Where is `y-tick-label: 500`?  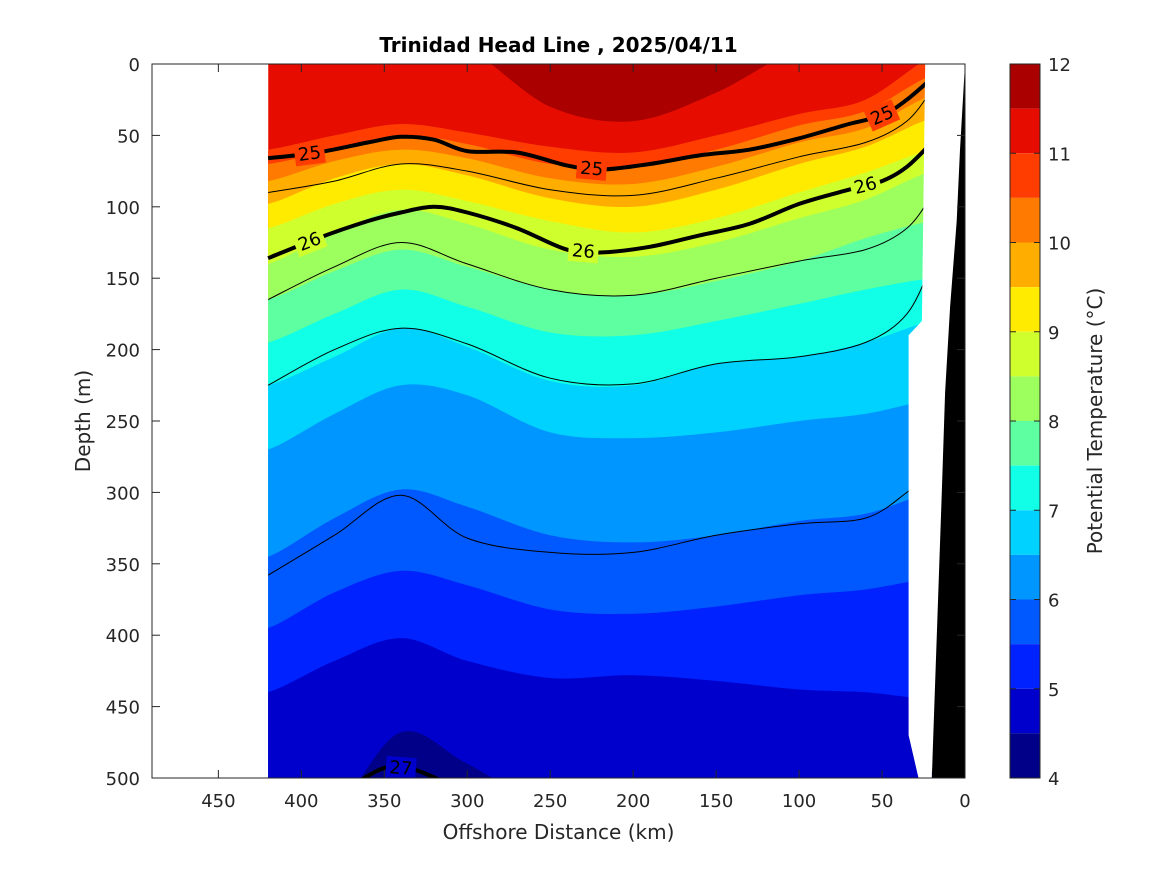
y-tick-label: 500 is located at coordinates (123, 779).